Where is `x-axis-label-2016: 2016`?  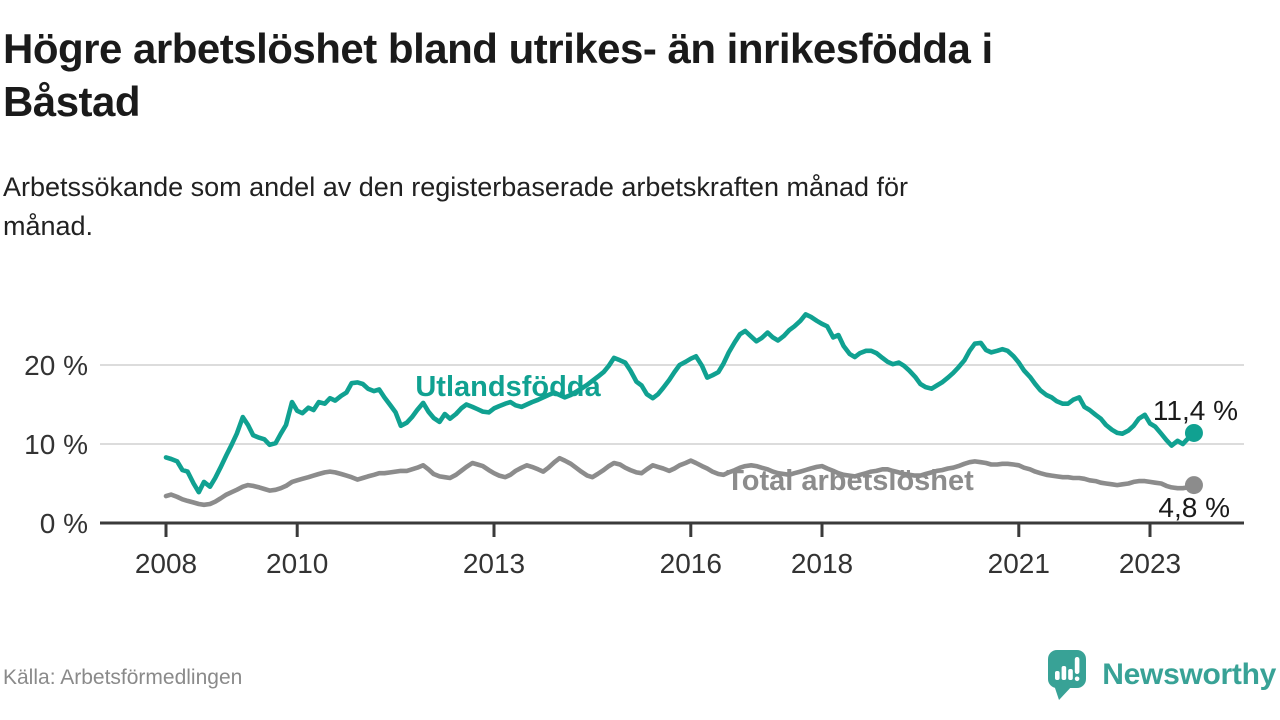 x-axis-label-2016: 2016 is located at coordinates (691, 563).